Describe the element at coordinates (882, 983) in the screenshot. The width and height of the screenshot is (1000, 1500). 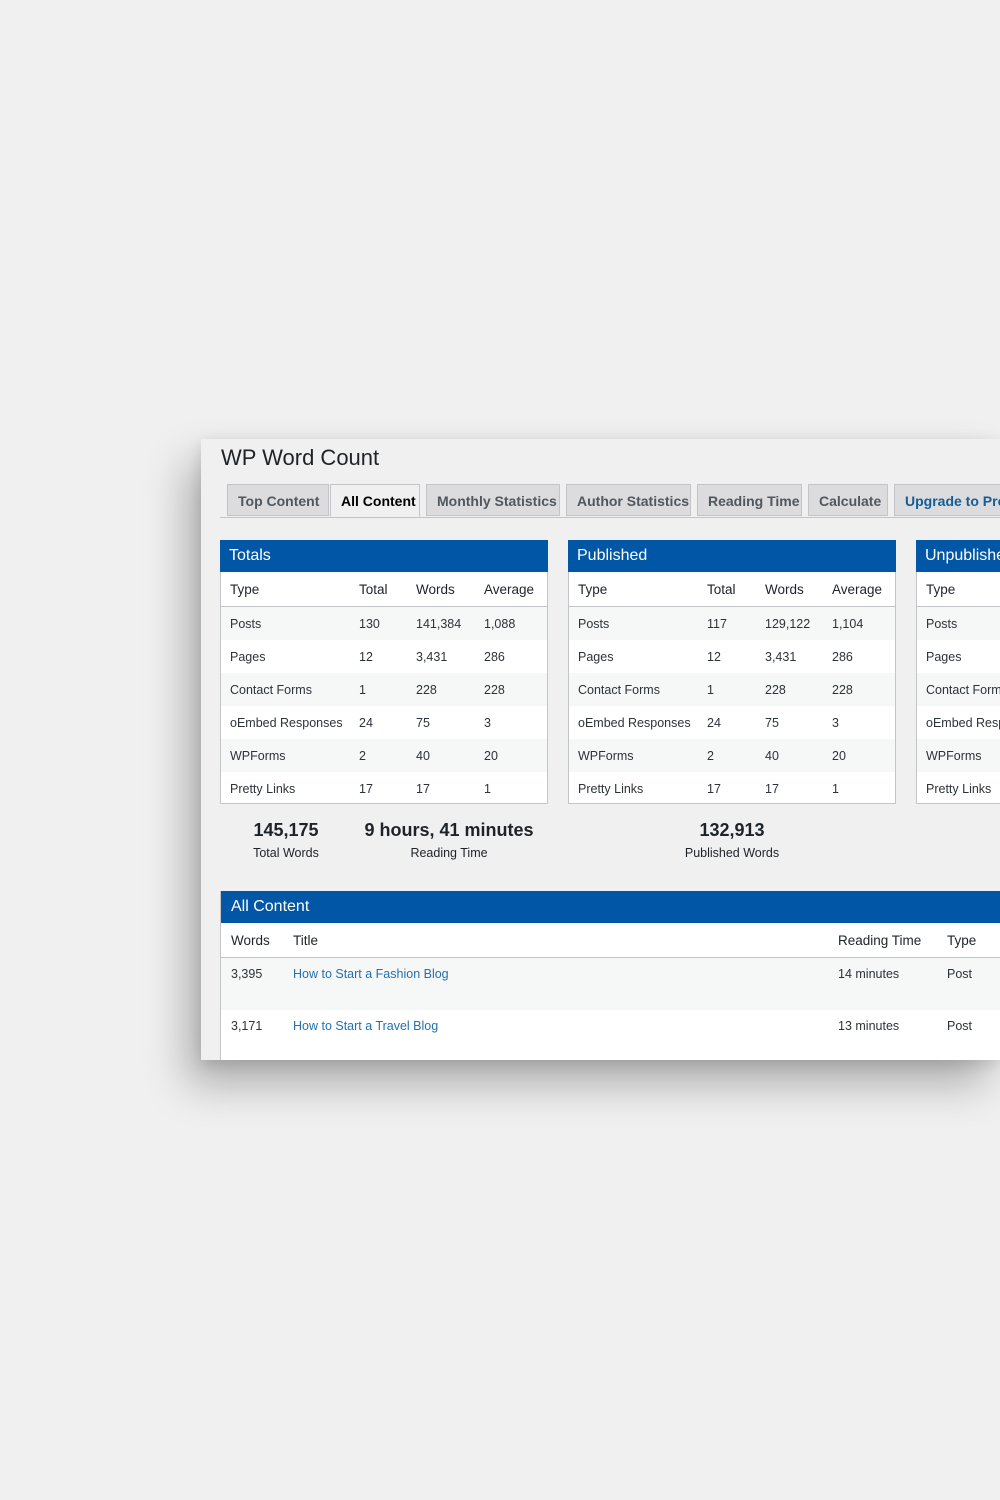
I see `row-reading-time: 14 minutes` at that location.